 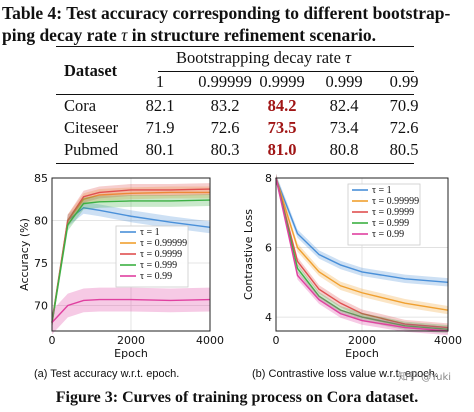 What do you see at coordinates (282, 127) in the screenshot?
I see `table-cell: 73.5` at bounding box center [282, 127].